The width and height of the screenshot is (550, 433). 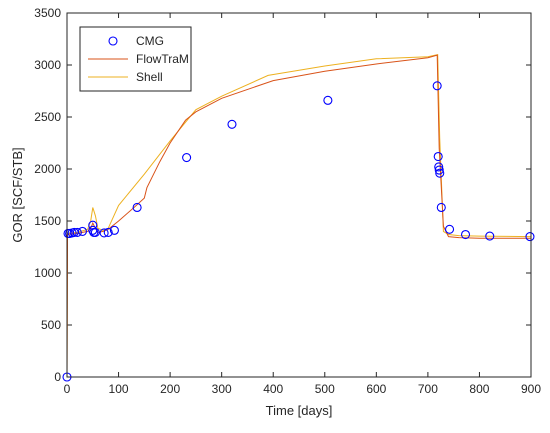 What do you see at coordinates (376, 389) in the screenshot?
I see `x-tick-label: 600` at bounding box center [376, 389].